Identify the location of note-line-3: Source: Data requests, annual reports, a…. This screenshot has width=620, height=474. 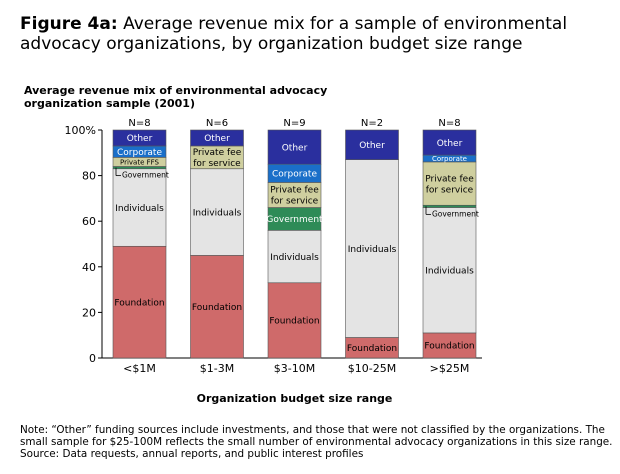
(192, 454).